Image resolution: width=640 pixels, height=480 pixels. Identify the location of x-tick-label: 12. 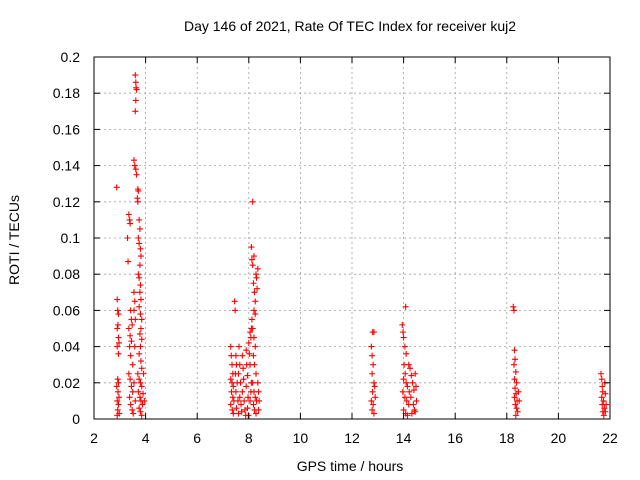
(352, 438).